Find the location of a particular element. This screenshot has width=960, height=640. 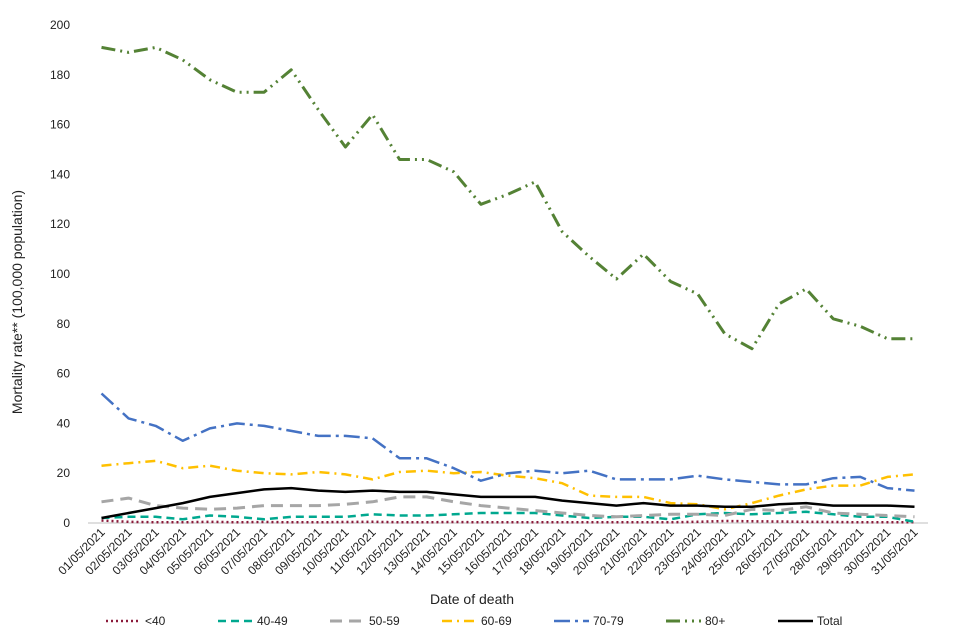

y-tick-label: 0 is located at coordinates (66, 523).